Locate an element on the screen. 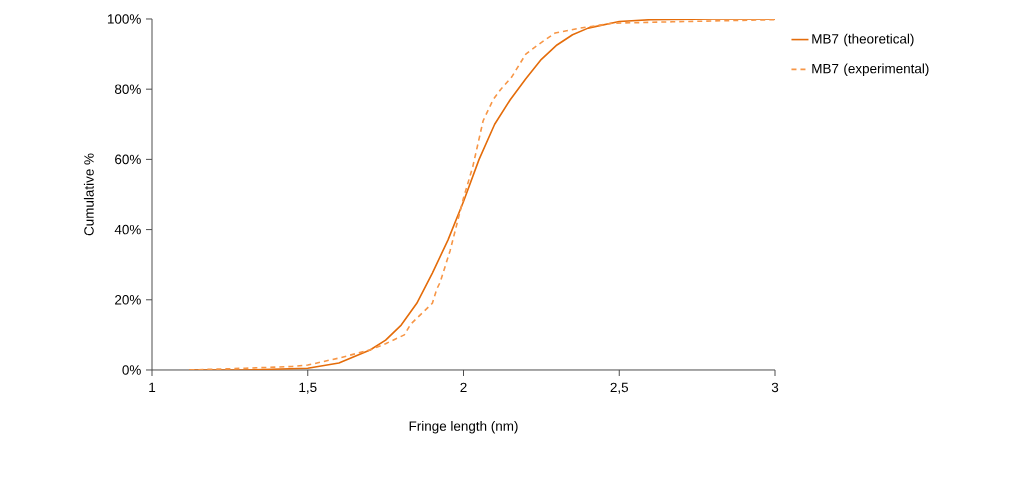 This screenshot has height=481, width=1035. x-tick-label: 2 is located at coordinates (463, 387).